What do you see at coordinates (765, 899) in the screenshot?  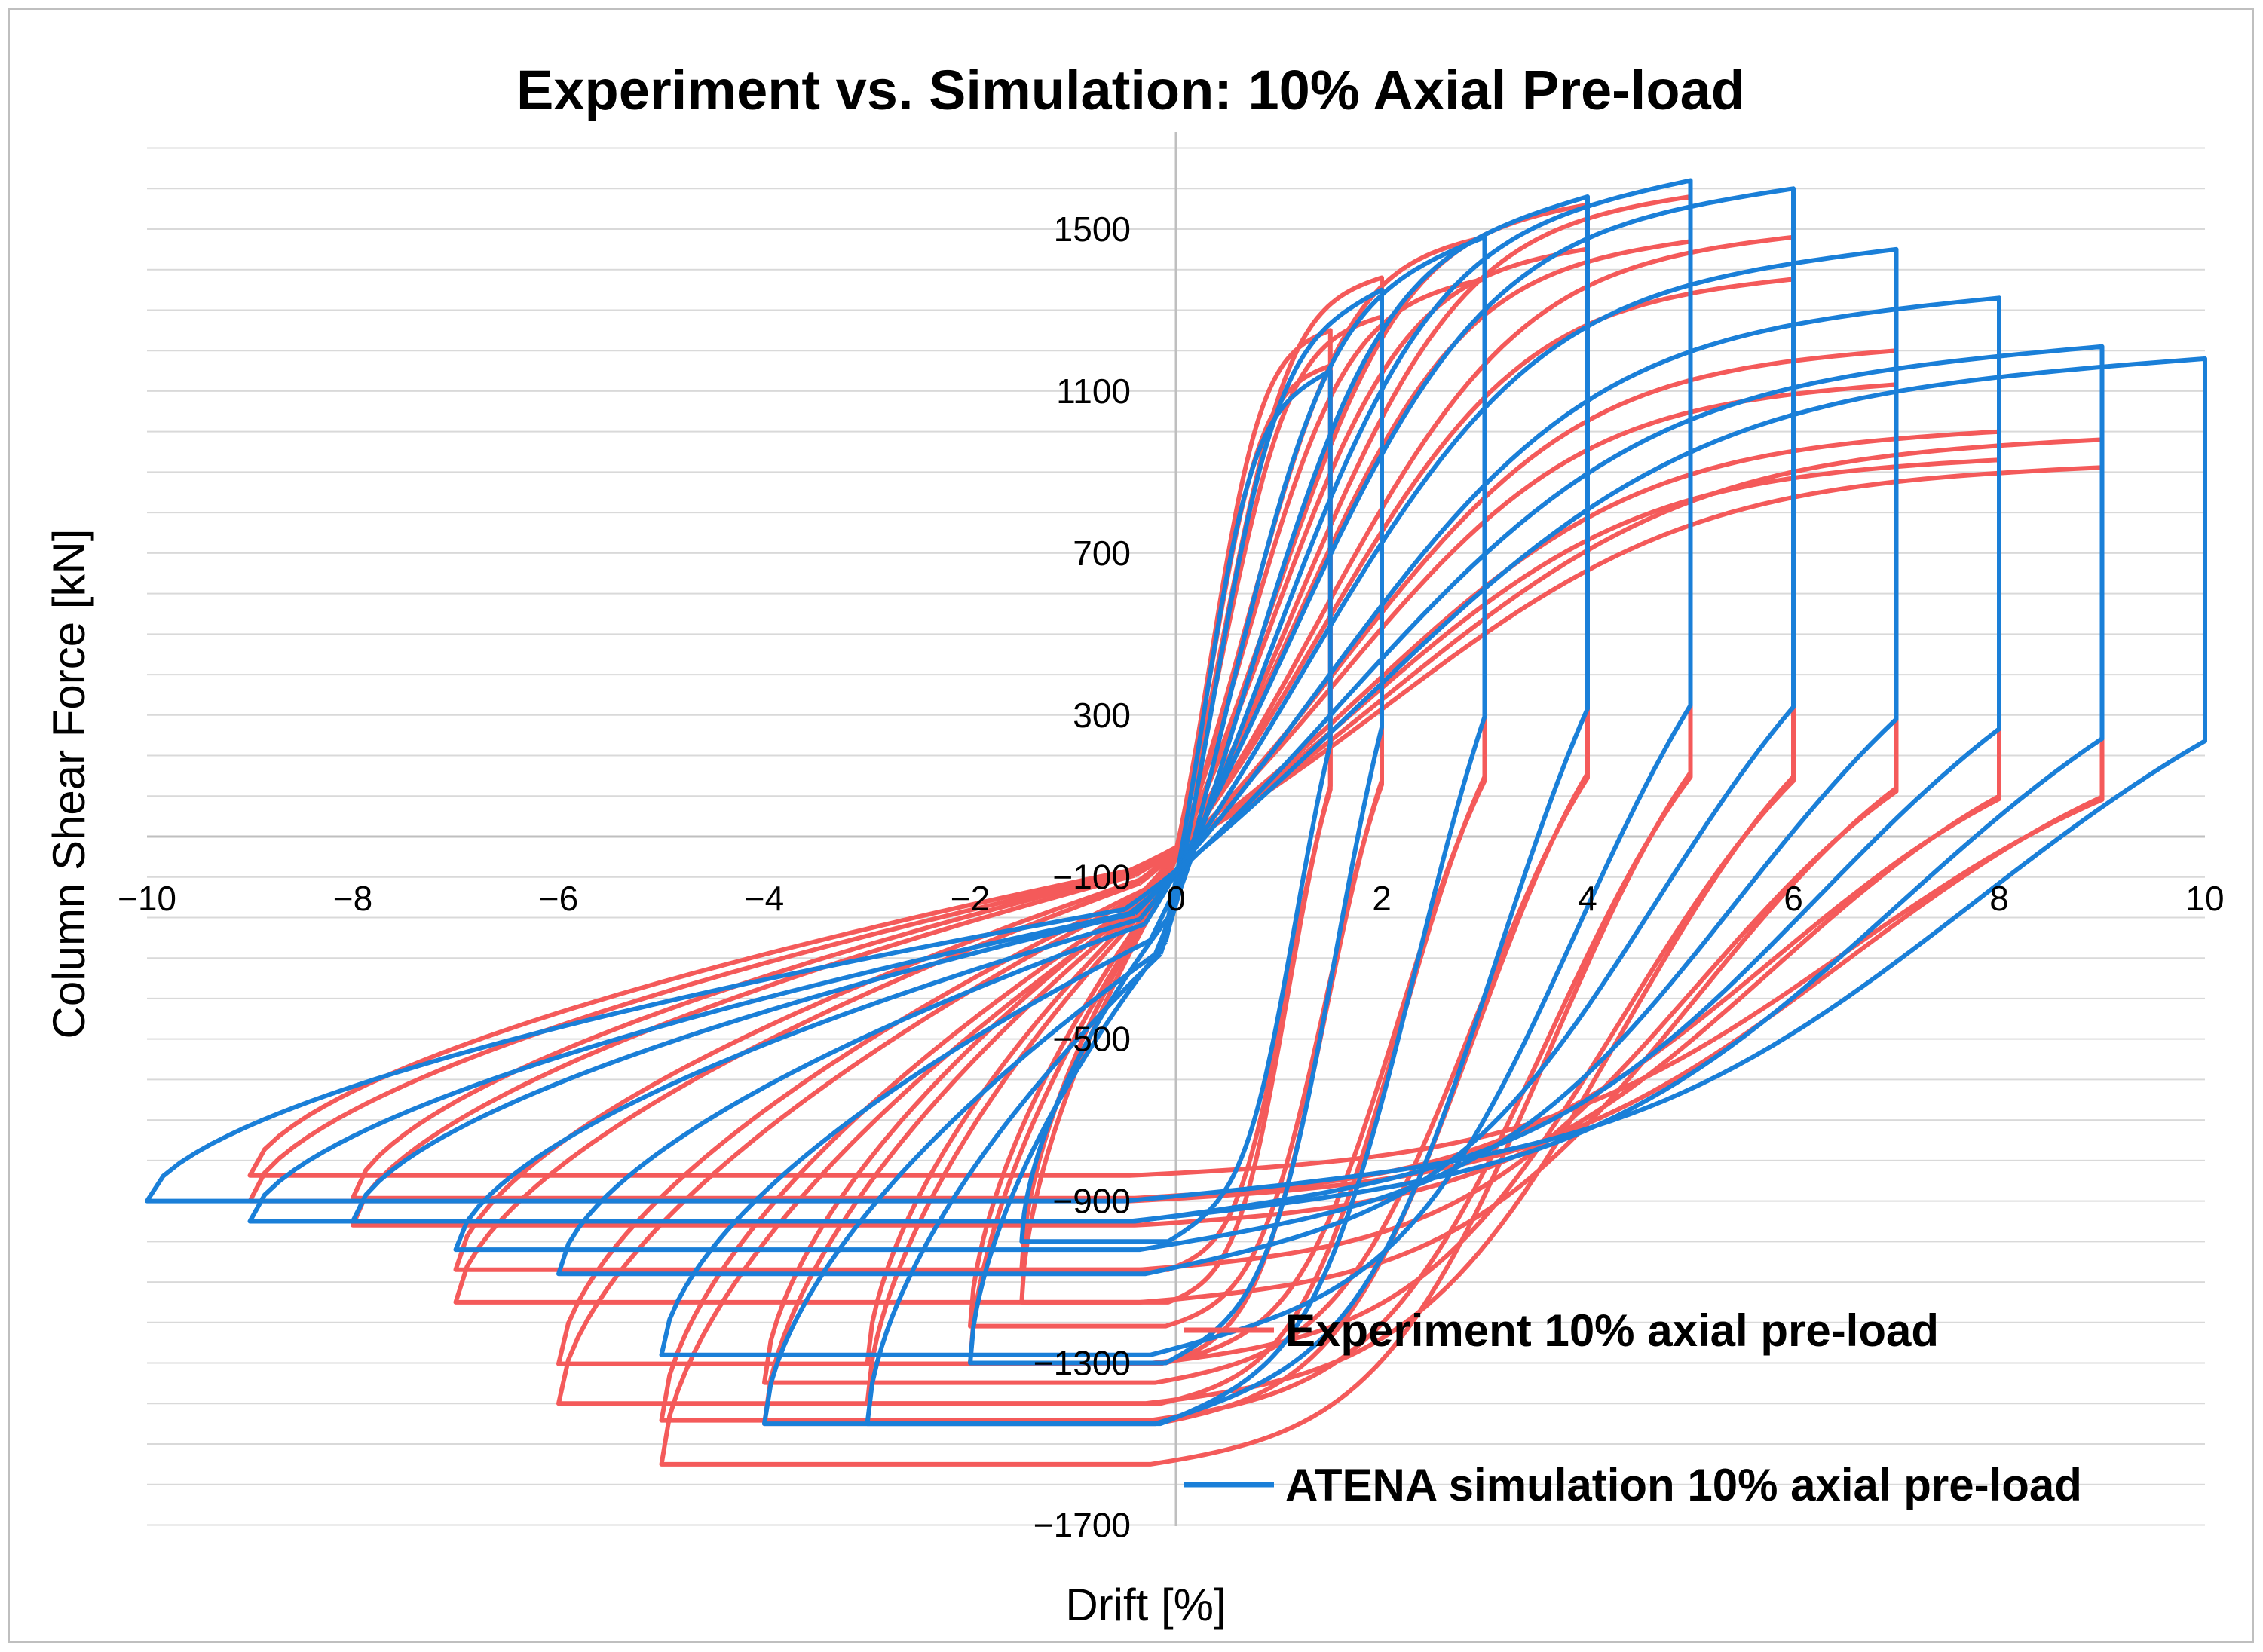 I see `x-tick-label: −4` at bounding box center [765, 899].